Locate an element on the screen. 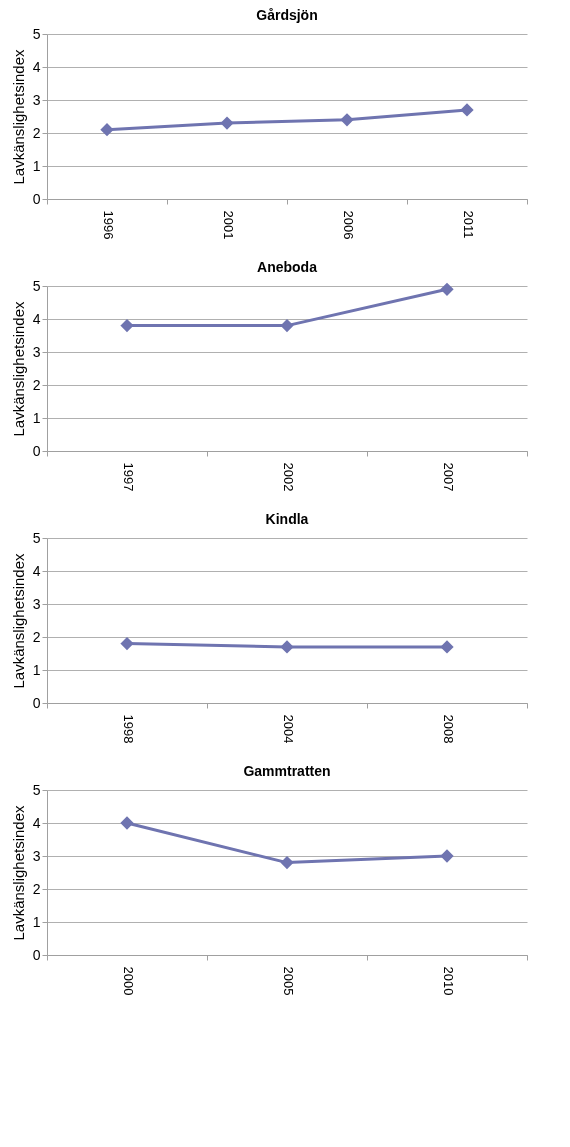 This screenshot has height=1147, width=570. chart-title: Gammtratten is located at coordinates (287, 771).